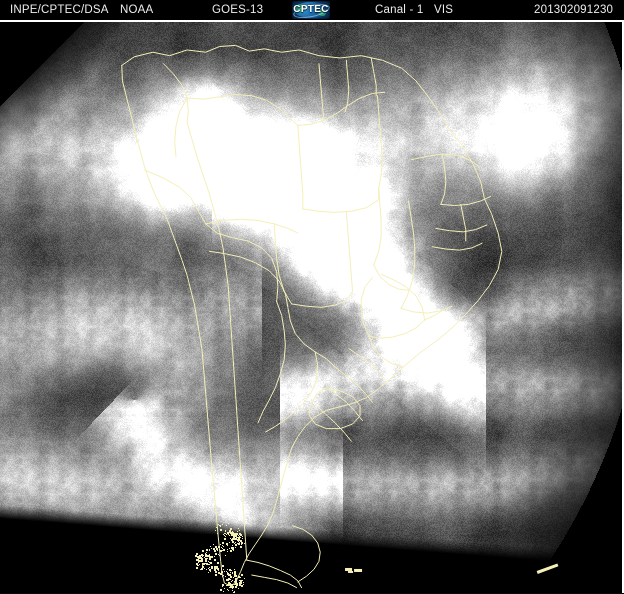 This screenshot has width=624, height=594. What do you see at coordinates (300, 8) in the screenshot?
I see `landmass-shape-left` at bounding box center [300, 8].